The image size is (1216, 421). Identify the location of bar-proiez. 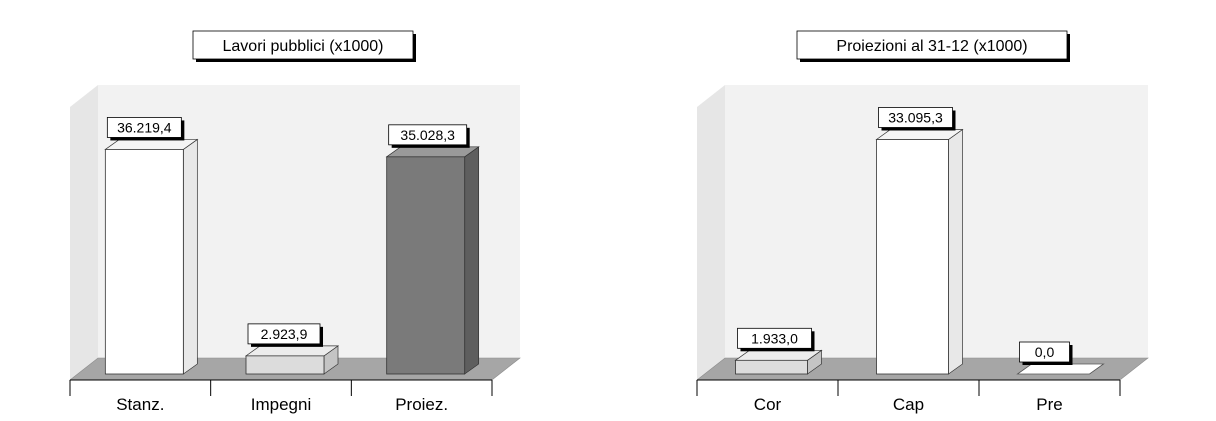
(432, 260).